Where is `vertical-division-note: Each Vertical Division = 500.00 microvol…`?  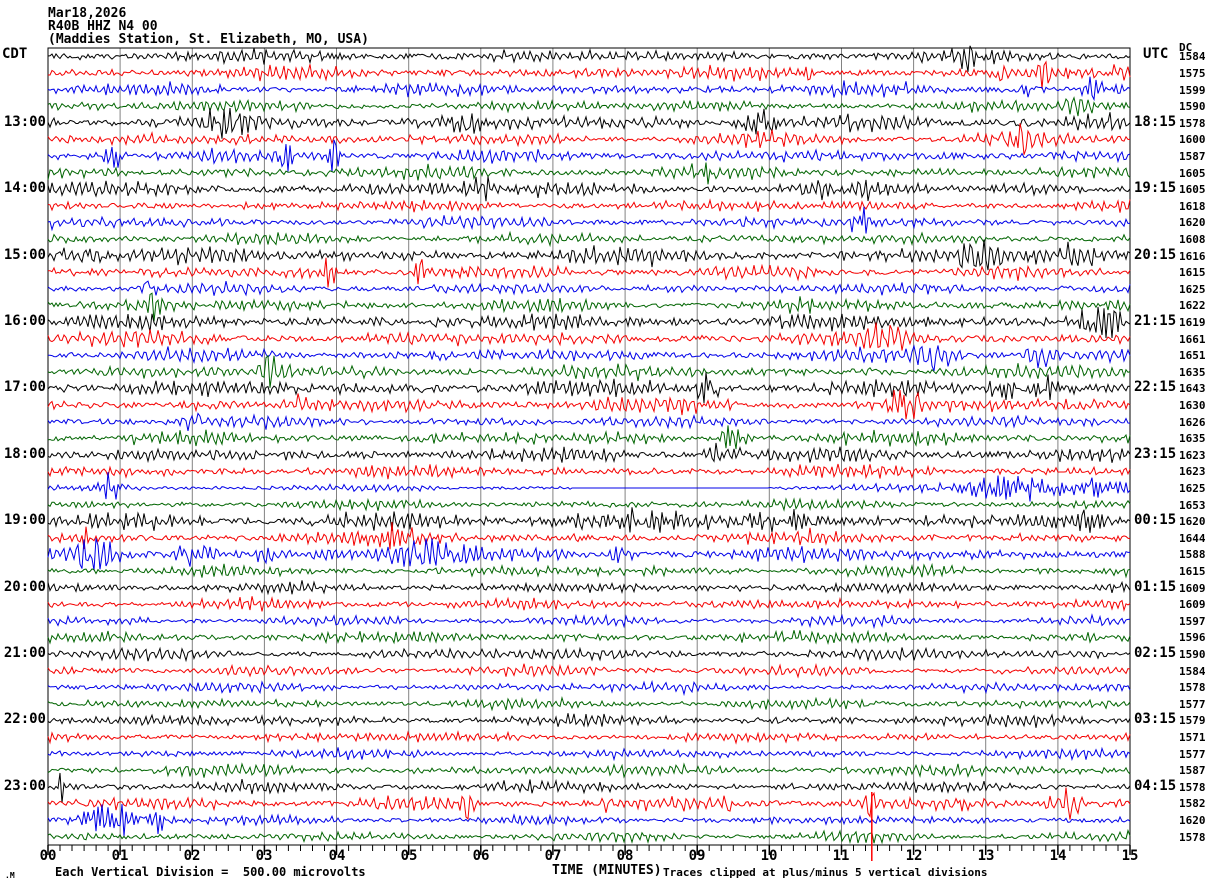 vertical-division-note: Each Vertical Division = 500.00 microvol… is located at coordinates (210, 872).